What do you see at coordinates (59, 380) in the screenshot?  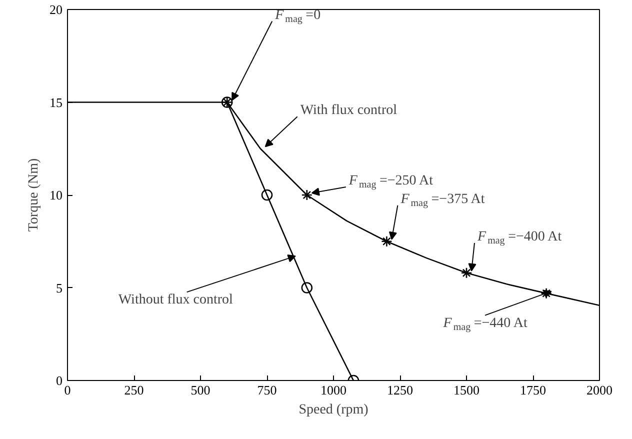 I see `y-tick-label: 0` at bounding box center [59, 380].